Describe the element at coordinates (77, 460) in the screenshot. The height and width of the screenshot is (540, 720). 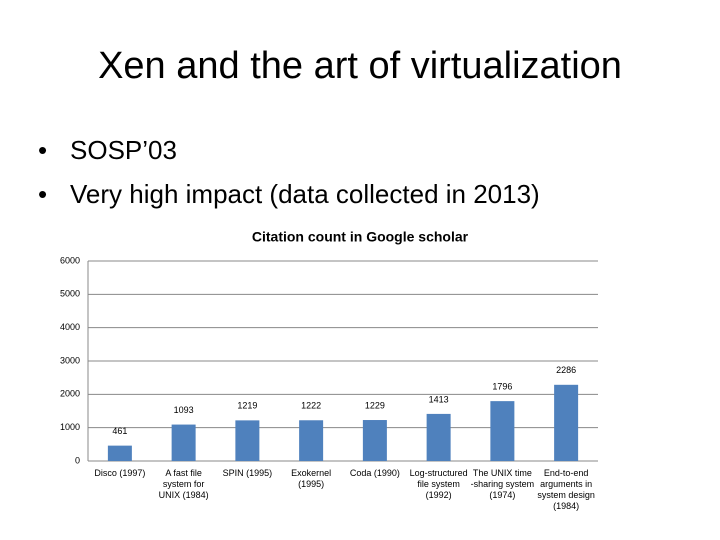
I see `y-tick-label: 0` at that location.